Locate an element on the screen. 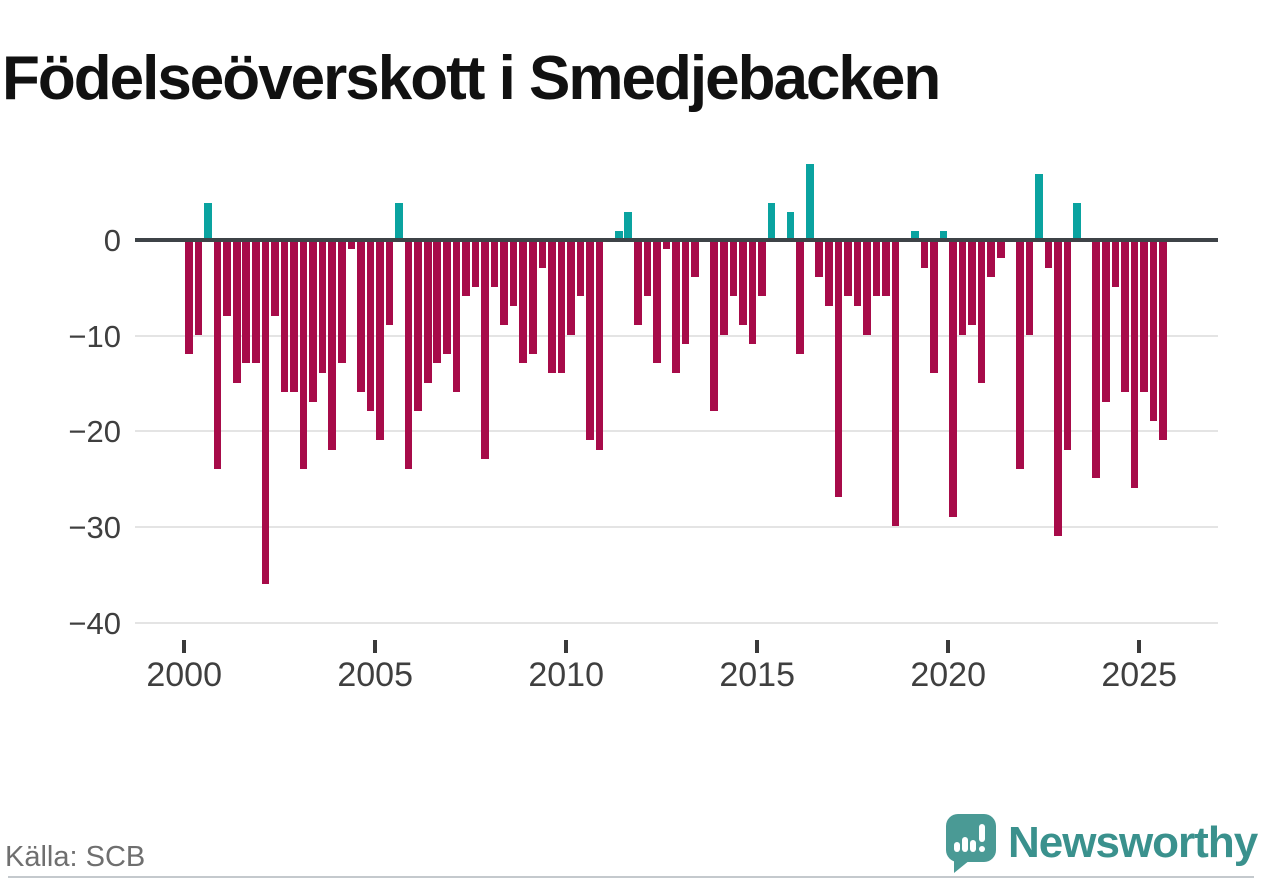  bar-2010Q2 is located at coordinates (580, 268).